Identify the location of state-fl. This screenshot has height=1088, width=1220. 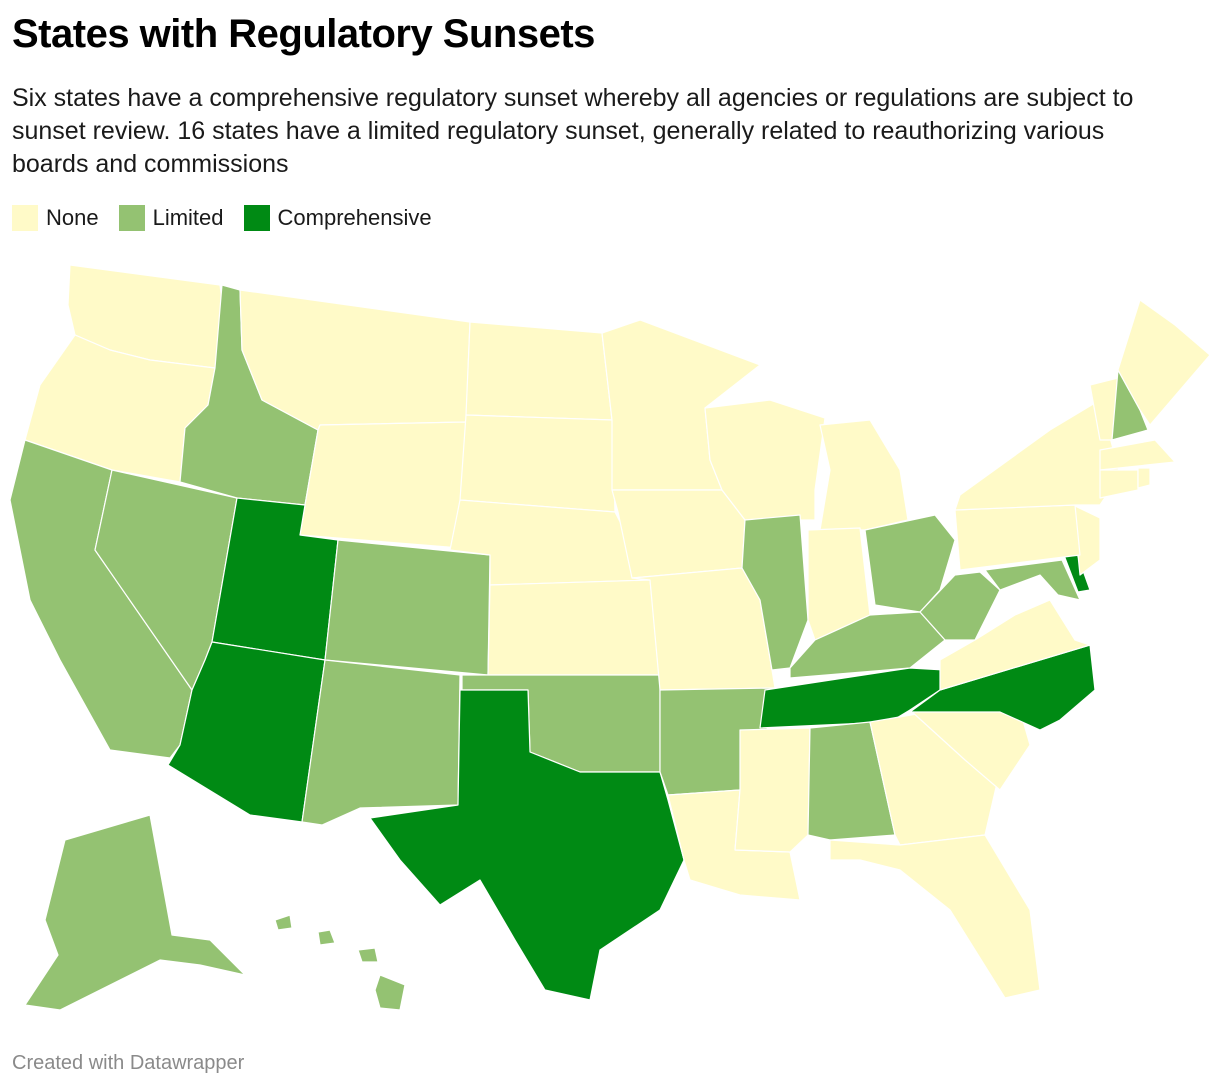
(935, 916).